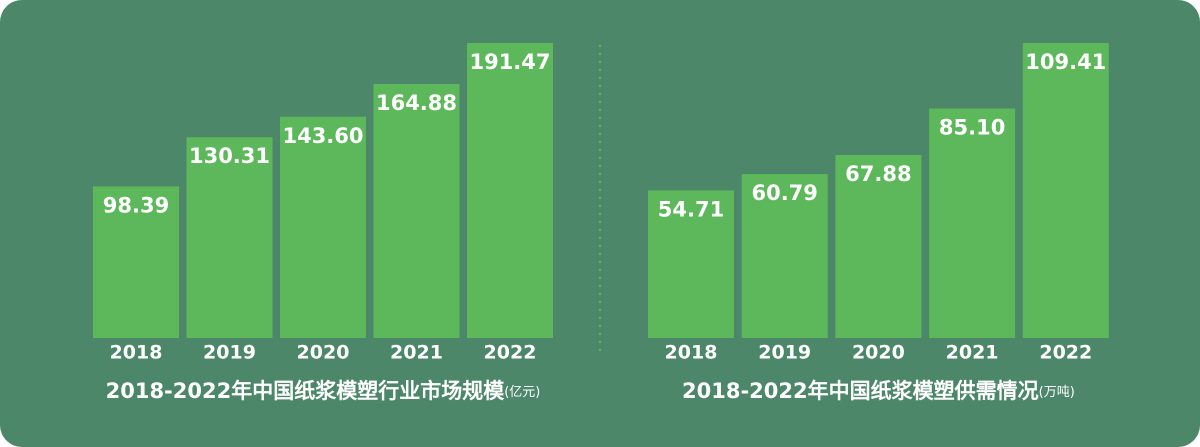 This screenshot has width=1200, height=447. What do you see at coordinates (522, 392) in the screenshot?
I see `unit-text: (亿元)` at bounding box center [522, 392].